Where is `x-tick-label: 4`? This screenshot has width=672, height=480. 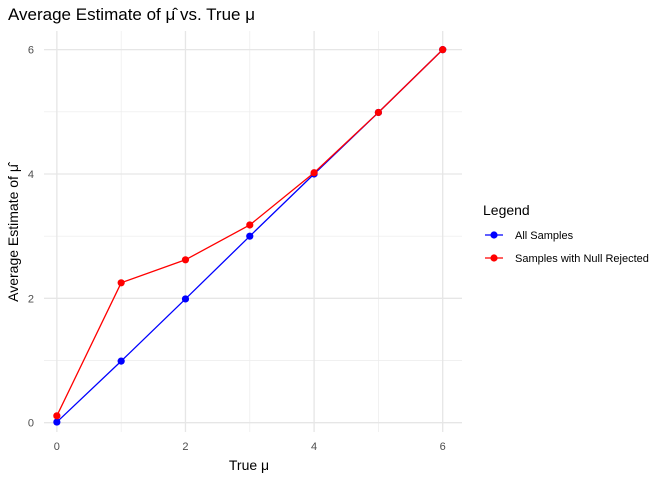
x-tick-label: 4 is located at coordinates (314, 447).